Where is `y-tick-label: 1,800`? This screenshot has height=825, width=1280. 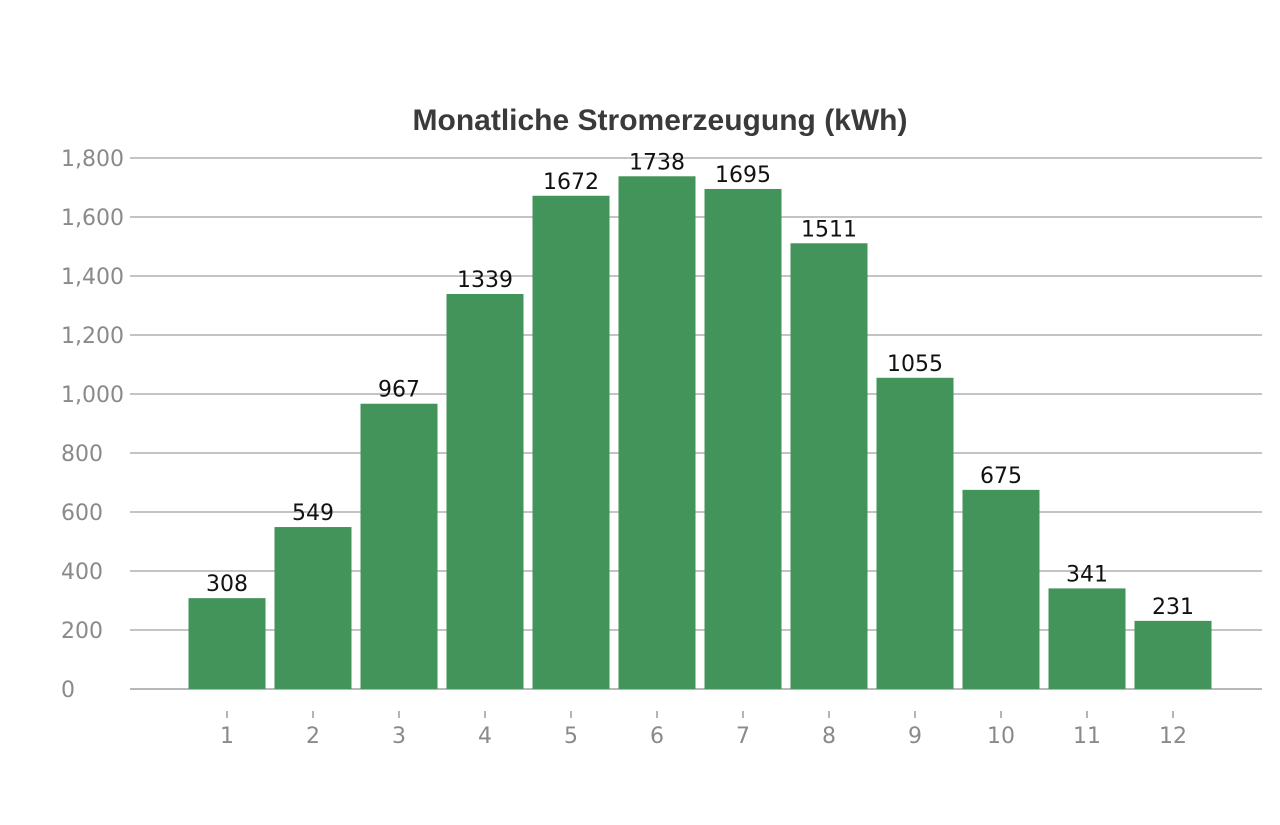 y-tick-label: 1,800 is located at coordinates (92, 159).